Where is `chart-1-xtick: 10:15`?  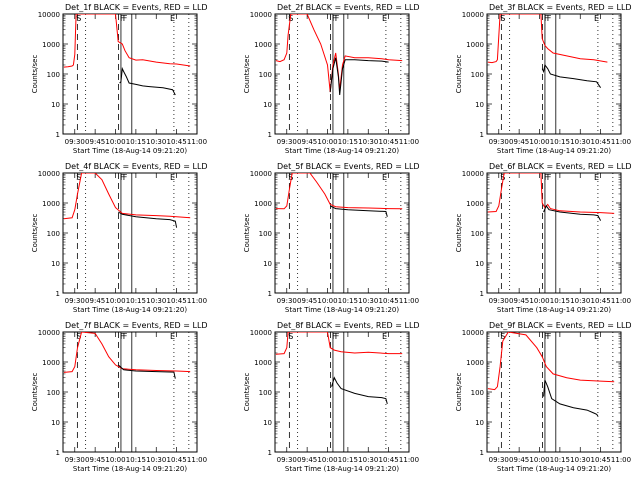
chart-1-xtick: 10:15 is located at coordinates (136, 142).